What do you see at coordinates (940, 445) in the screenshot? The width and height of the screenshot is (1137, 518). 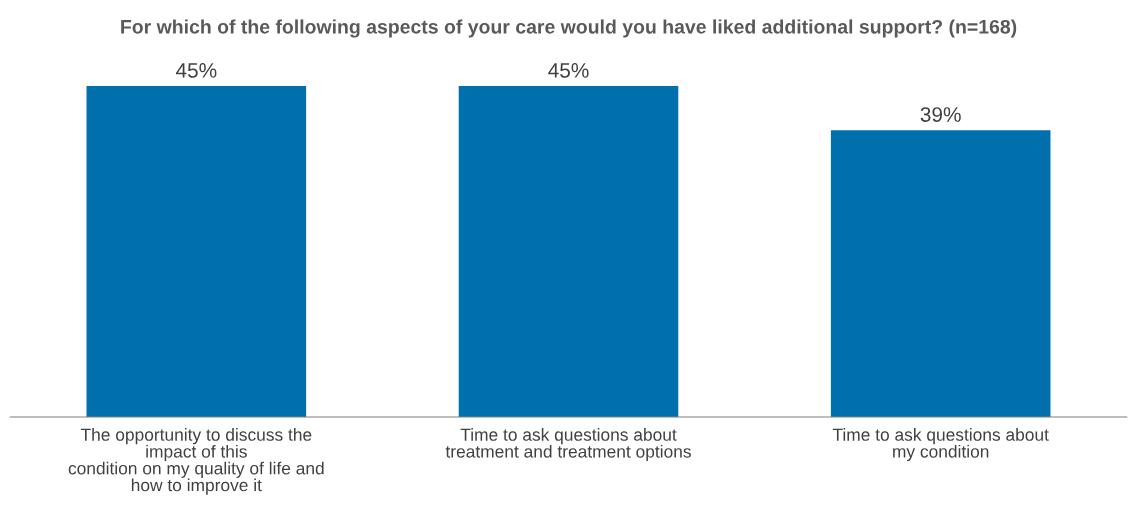 I see `x-tick-label: Time to ask questions about my condition` at bounding box center [940, 445].